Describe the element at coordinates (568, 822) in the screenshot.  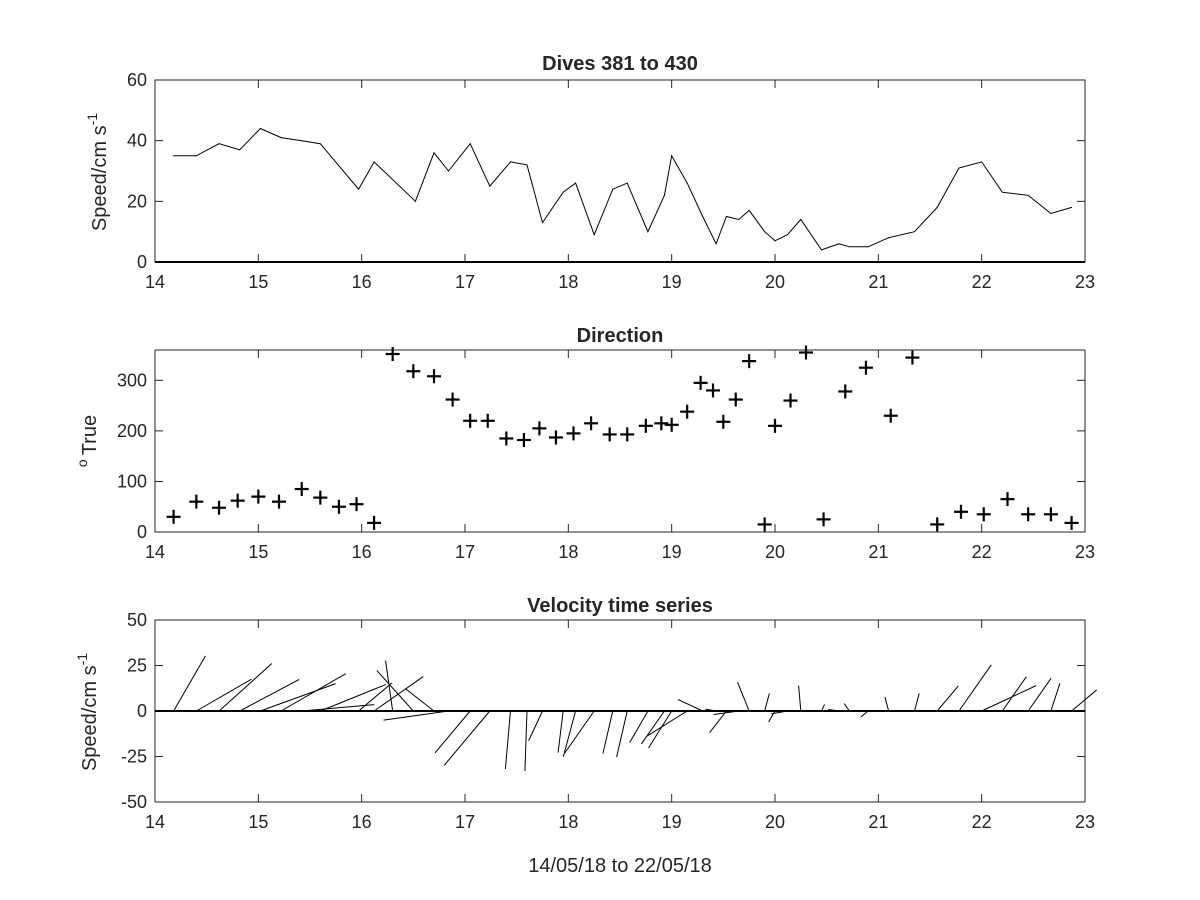
I see `x-tick-label: 18` at that location.